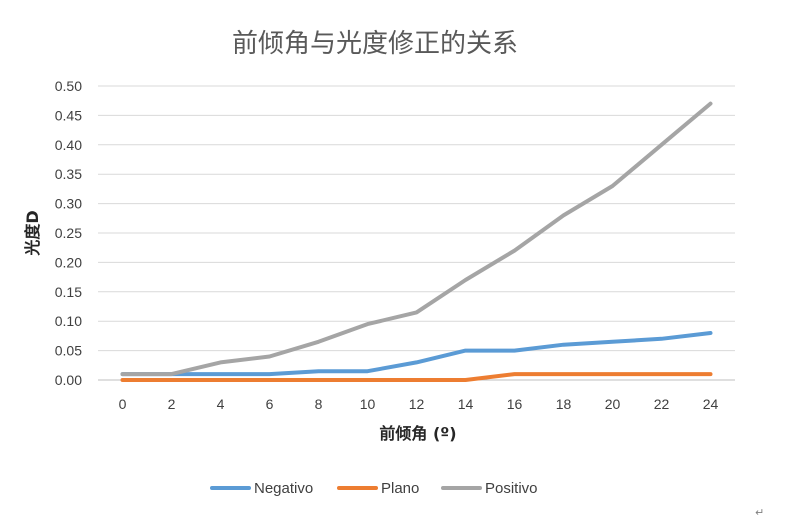 The height and width of the screenshot is (527, 791). I want to click on paragraph-mark: ↵, so click(759, 512).